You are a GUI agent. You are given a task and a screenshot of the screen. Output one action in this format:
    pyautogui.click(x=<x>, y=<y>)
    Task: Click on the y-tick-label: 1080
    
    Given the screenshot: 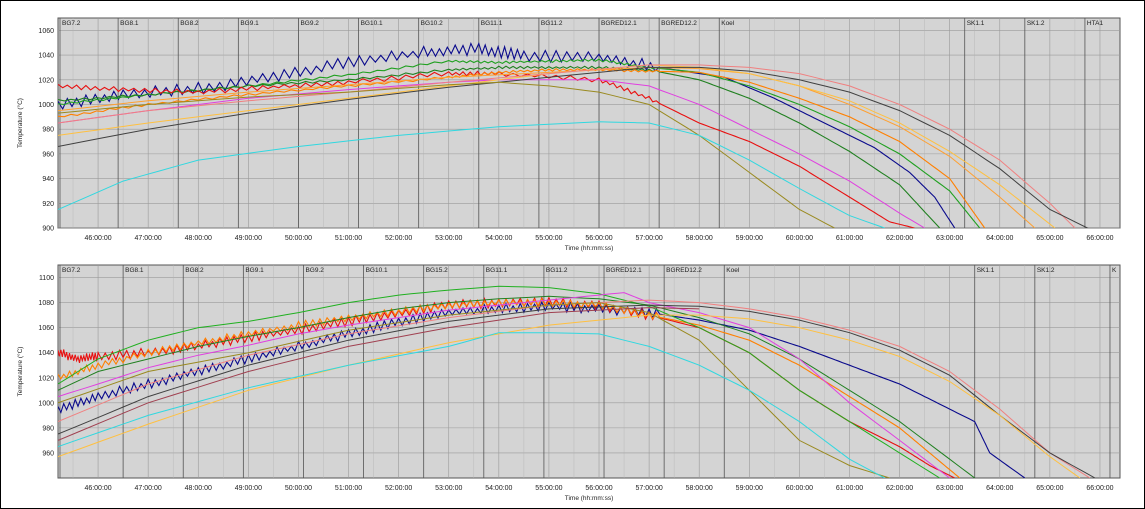 What is the action you would take?
    pyautogui.click(x=46, y=303)
    